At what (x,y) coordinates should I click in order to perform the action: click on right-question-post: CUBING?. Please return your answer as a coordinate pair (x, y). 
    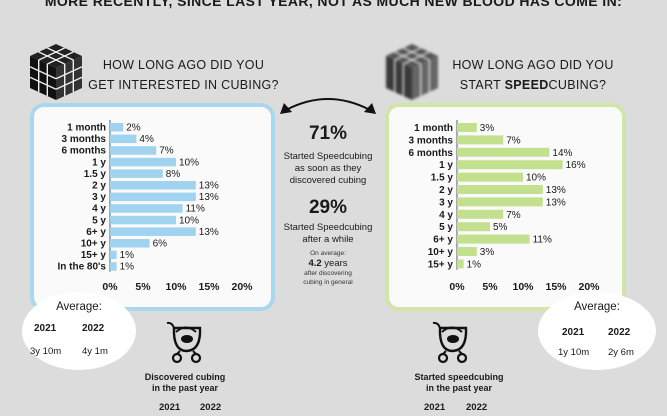
    Looking at the image, I should click on (577, 85).